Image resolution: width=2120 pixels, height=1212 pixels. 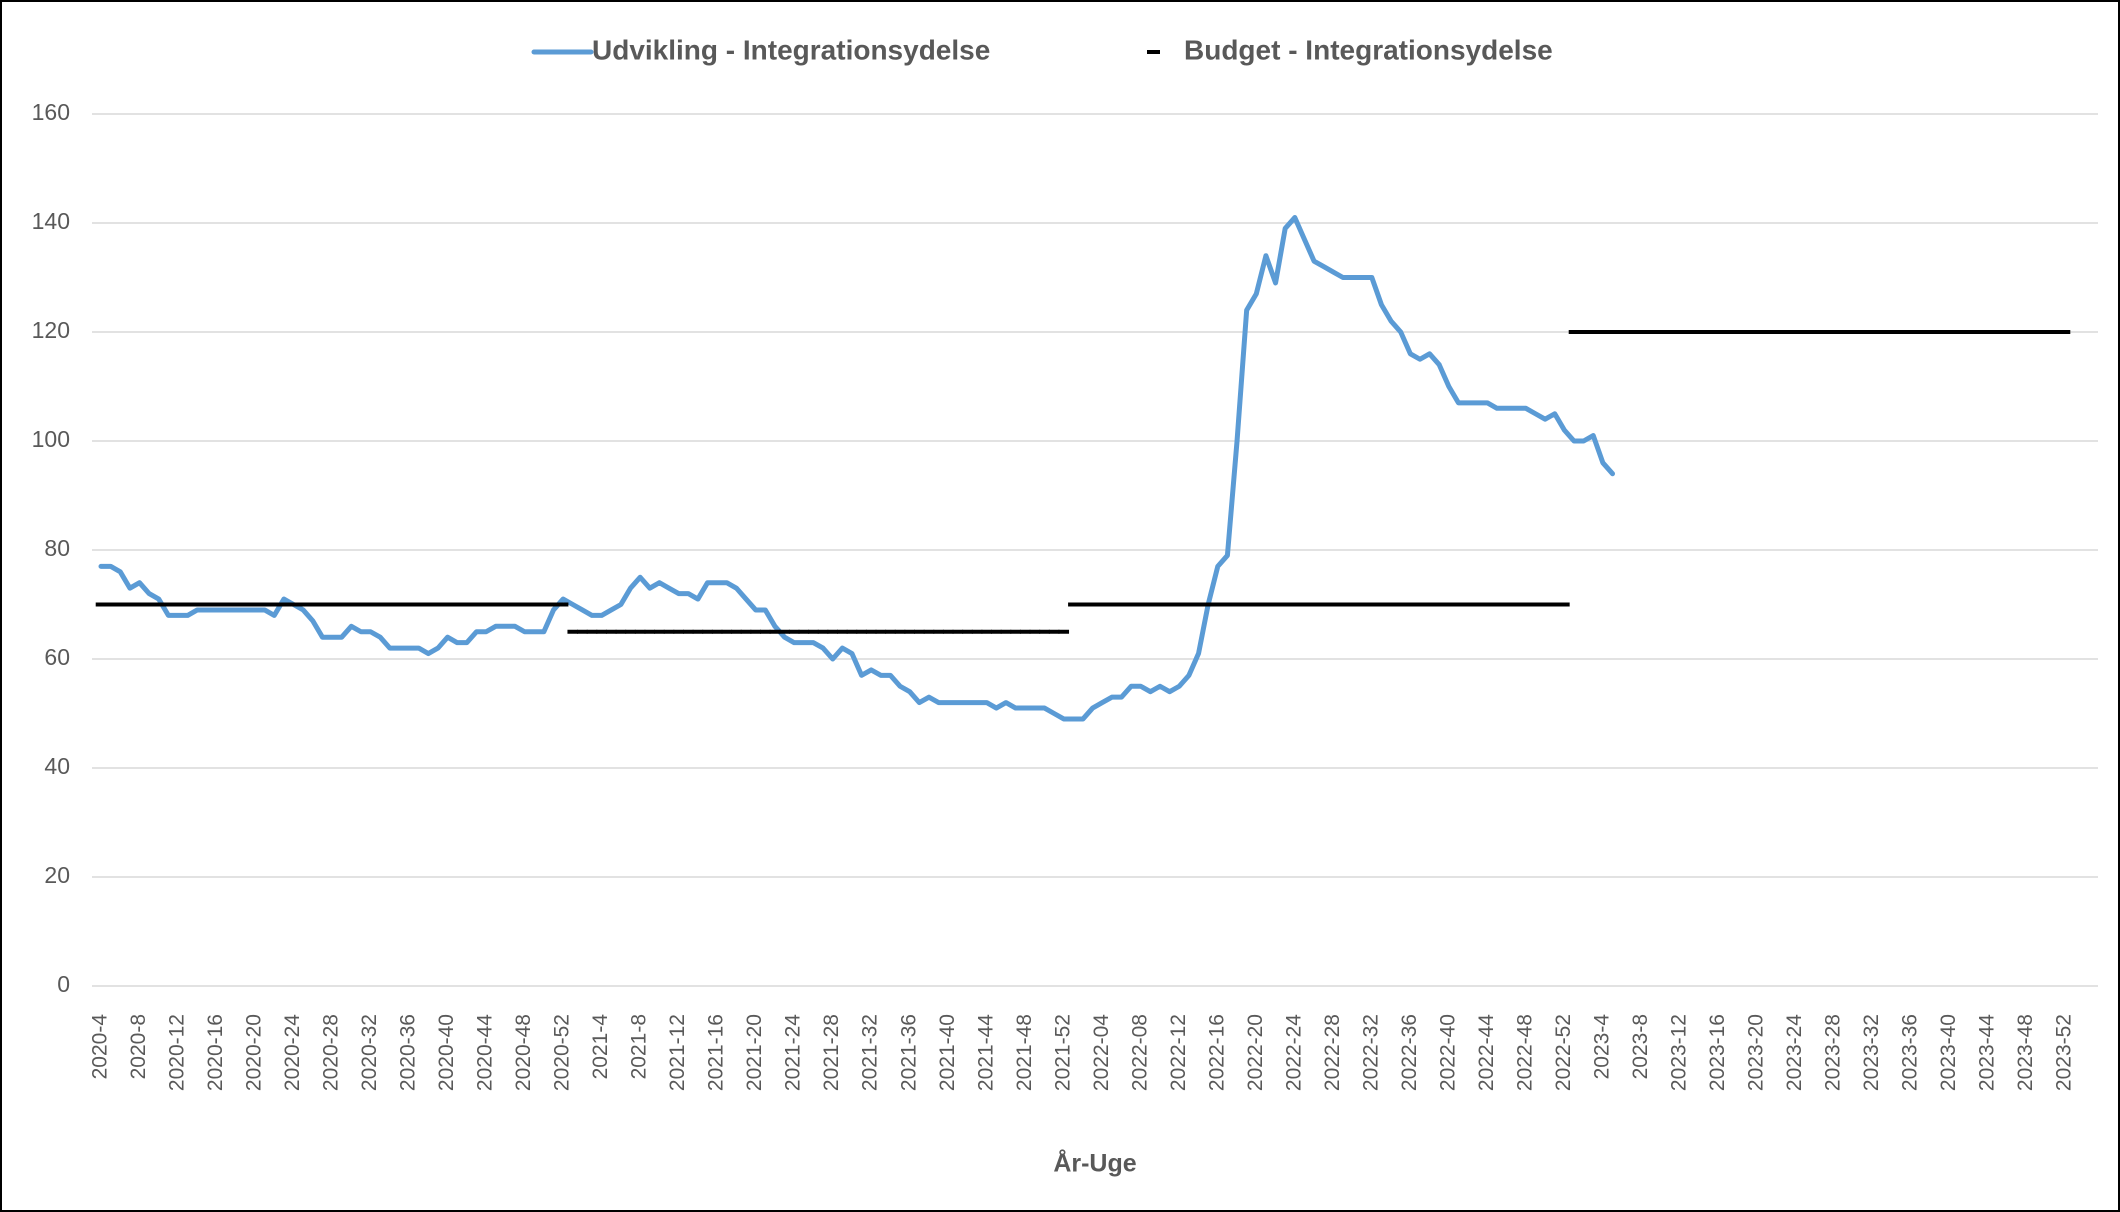 I want to click on x-tick-label: 2022-08, so click(x=1139, y=1052).